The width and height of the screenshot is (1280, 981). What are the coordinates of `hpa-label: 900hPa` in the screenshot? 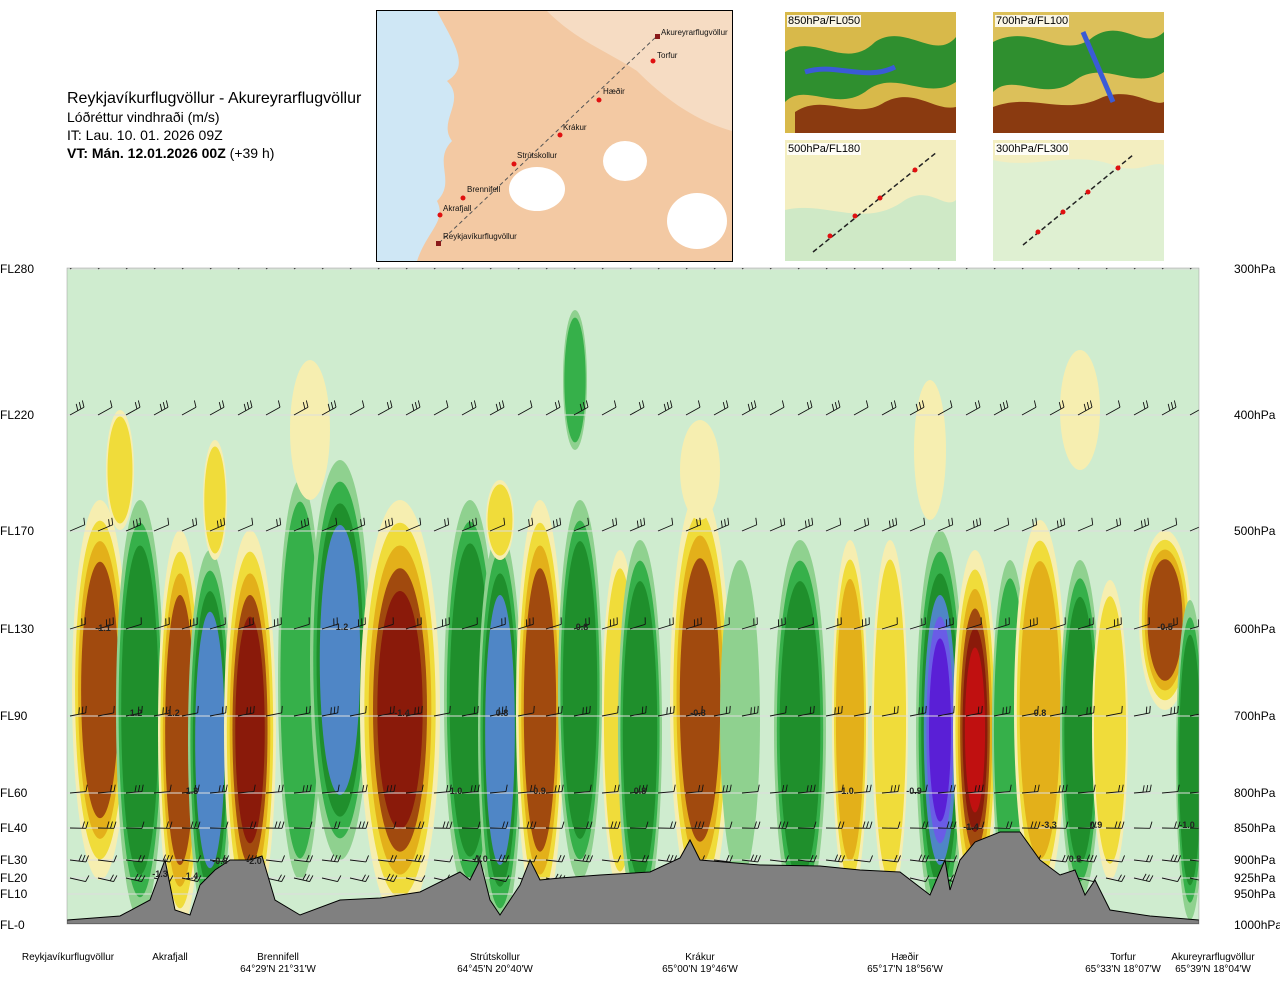 It's located at (1255, 860).